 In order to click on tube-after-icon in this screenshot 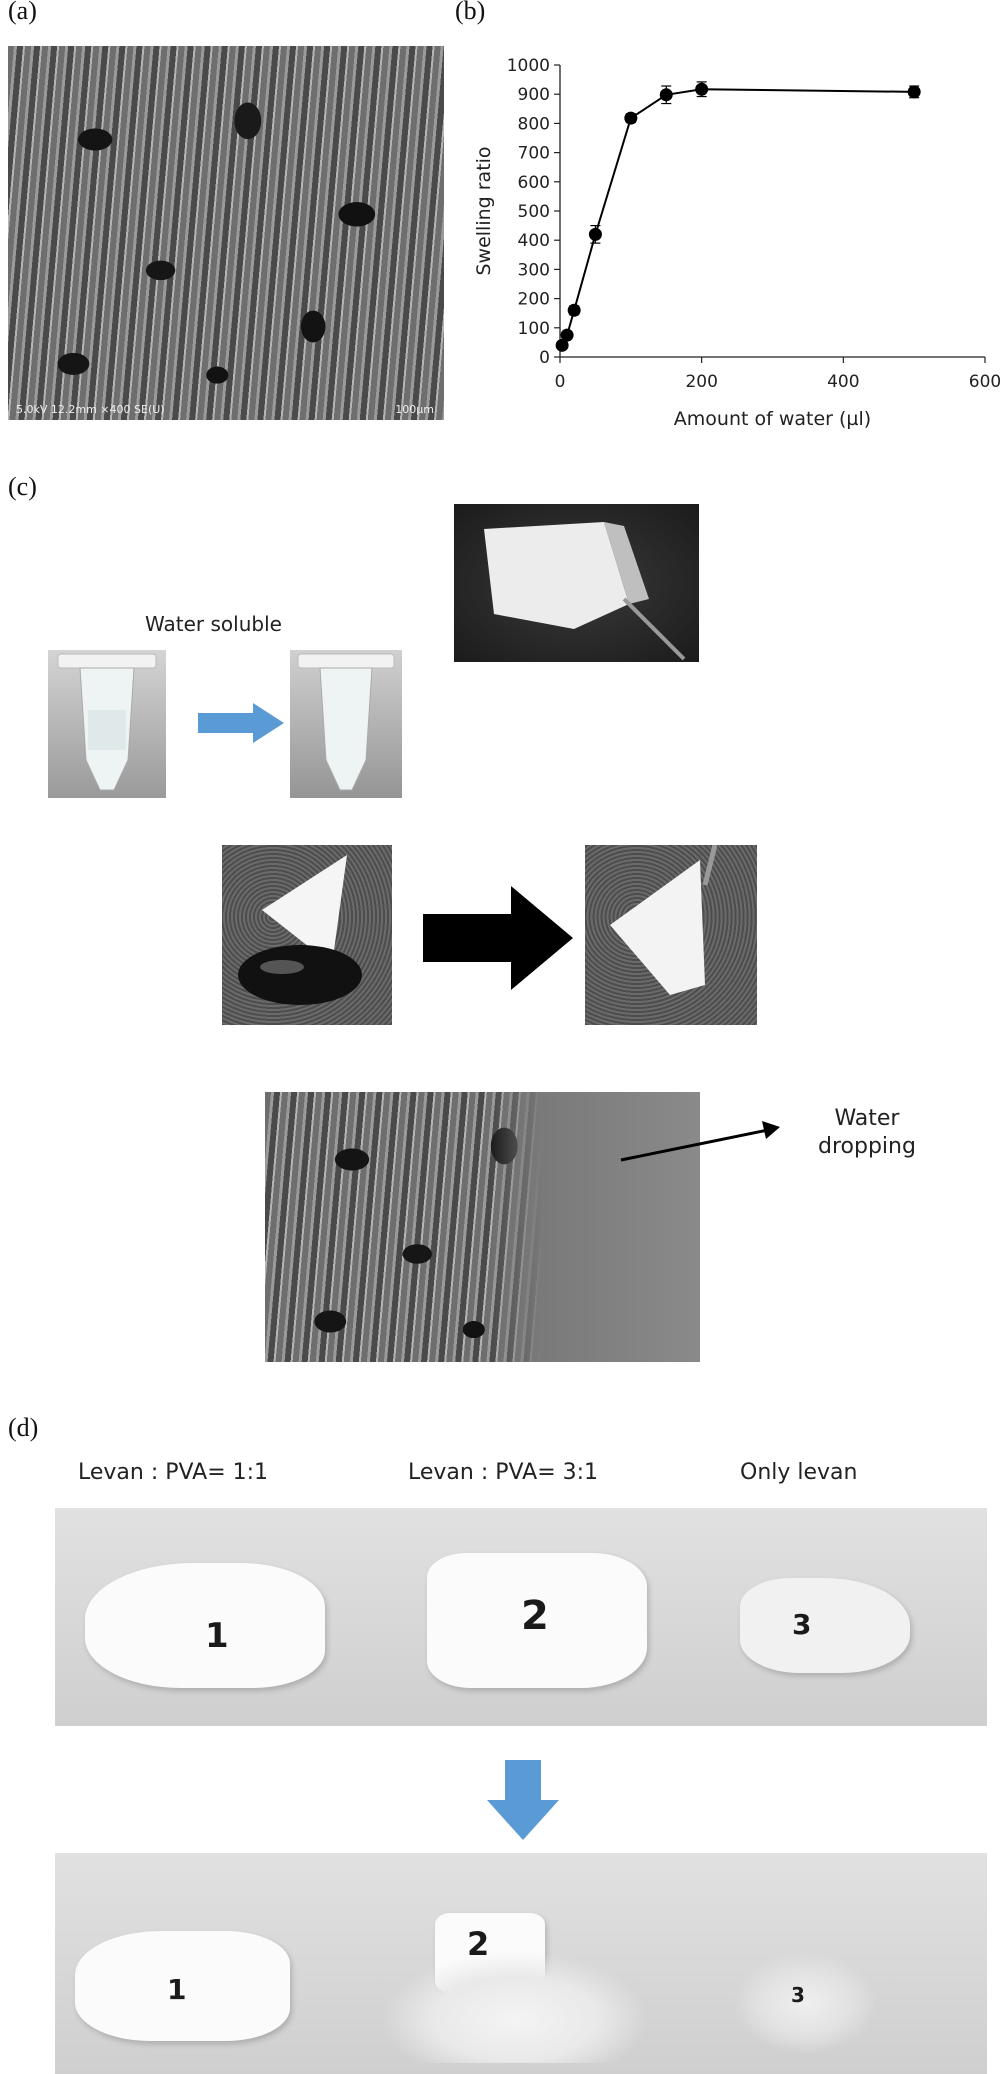, I will do `click(346, 722)`.